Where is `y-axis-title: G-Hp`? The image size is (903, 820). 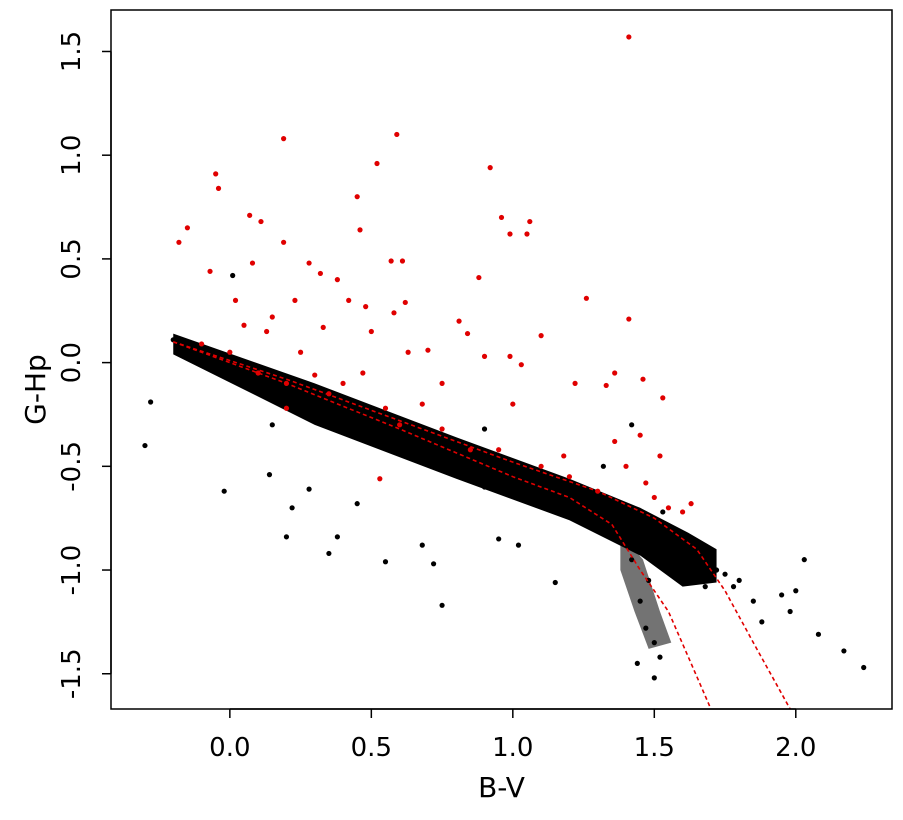
y-axis-title: G-Hp is located at coordinates (35, 389).